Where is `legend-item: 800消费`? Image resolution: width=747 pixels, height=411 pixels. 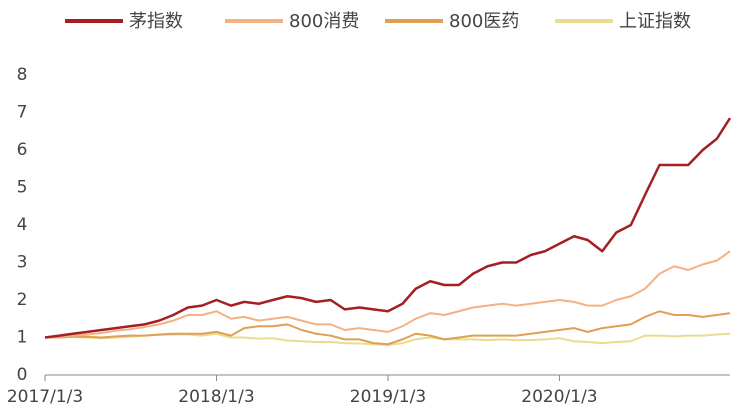 legend-item: 800消费 is located at coordinates (292, 21).